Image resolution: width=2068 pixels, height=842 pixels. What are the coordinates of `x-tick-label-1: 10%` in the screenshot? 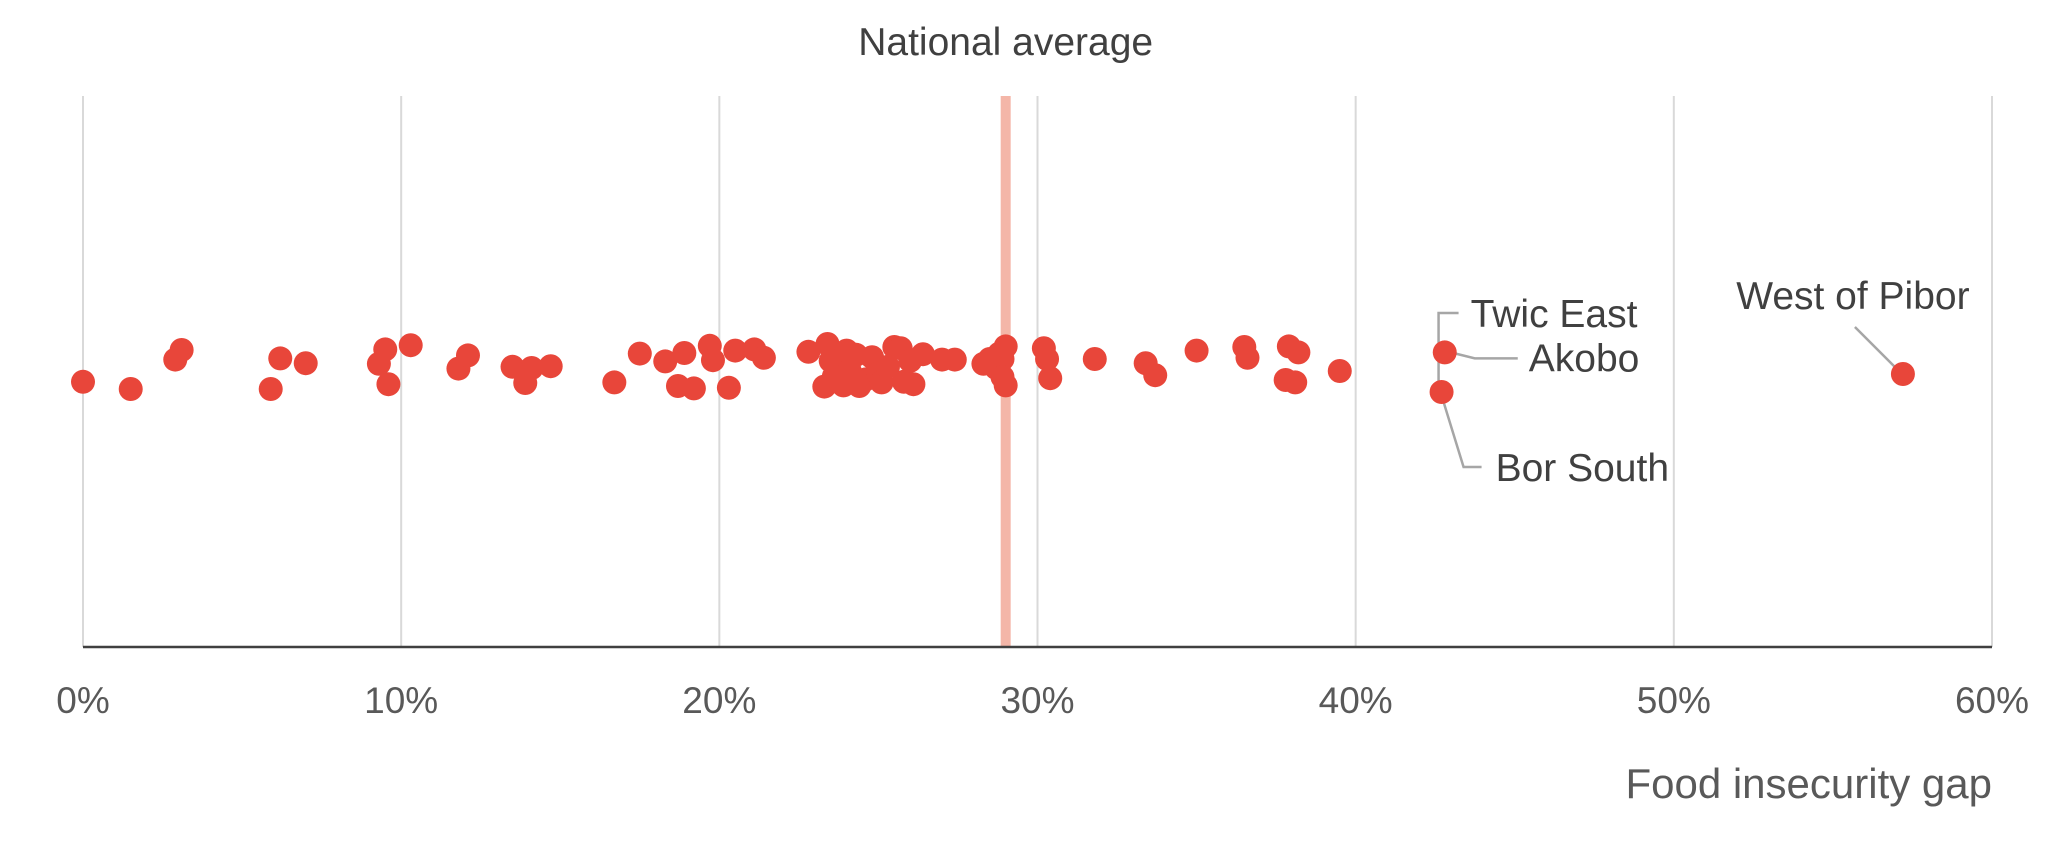 It's located at (401, 700).